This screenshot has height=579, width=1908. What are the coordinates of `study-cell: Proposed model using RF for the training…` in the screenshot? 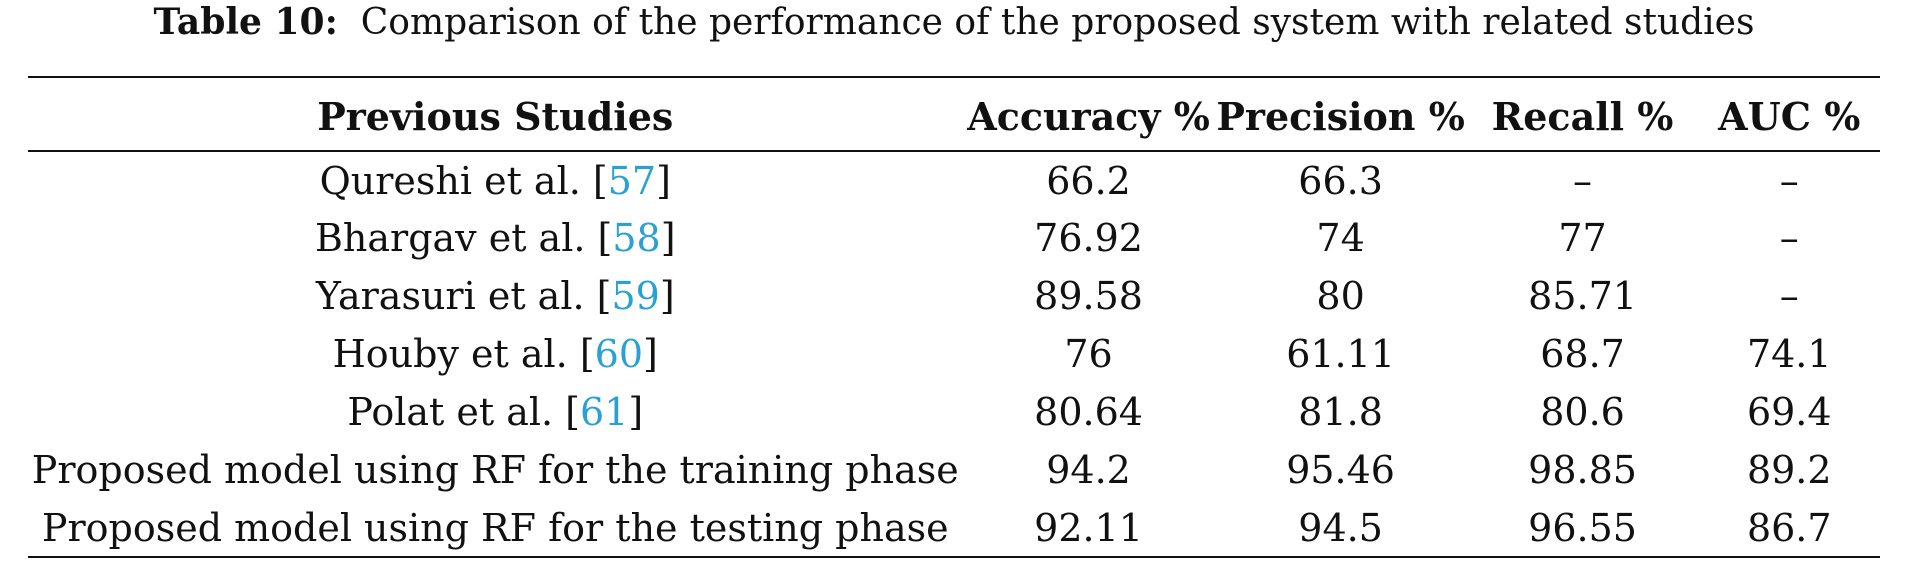 It's located at (495, 470).